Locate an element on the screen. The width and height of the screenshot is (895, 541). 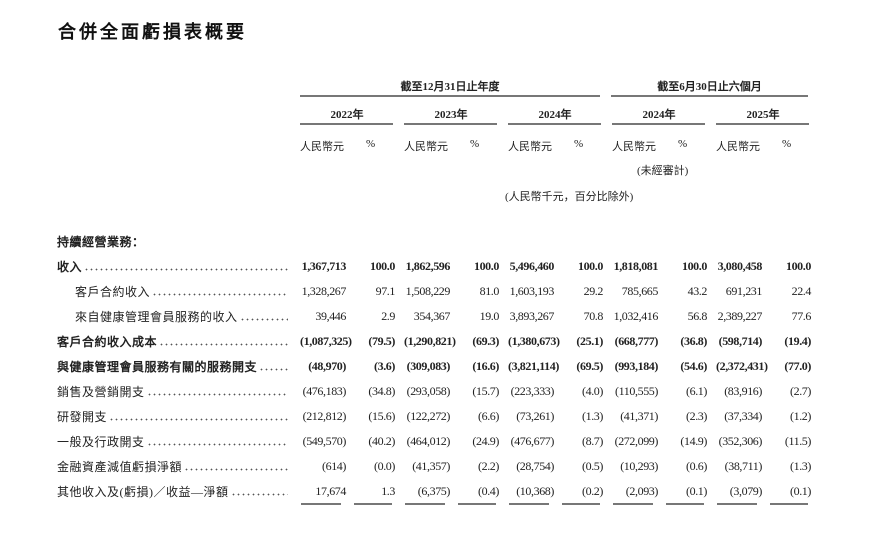
value-cell: (993,184) is located at coordinates (636, 366).